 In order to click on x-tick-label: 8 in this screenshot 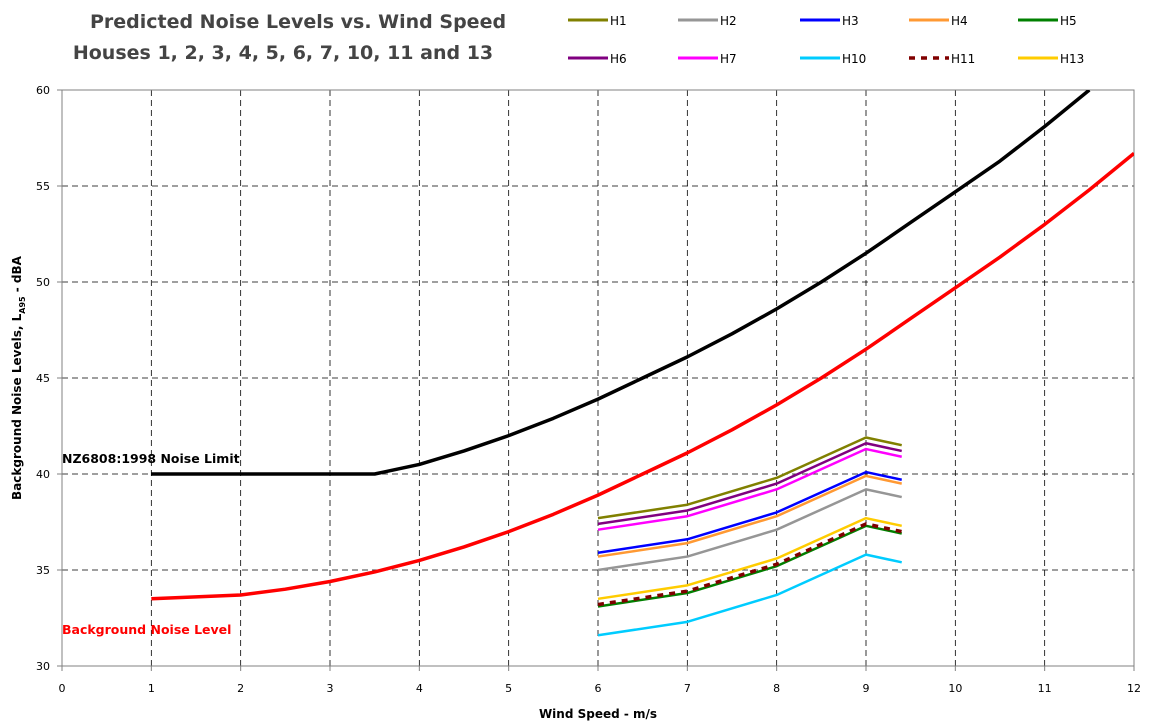, I will do `click(776, 688)`.